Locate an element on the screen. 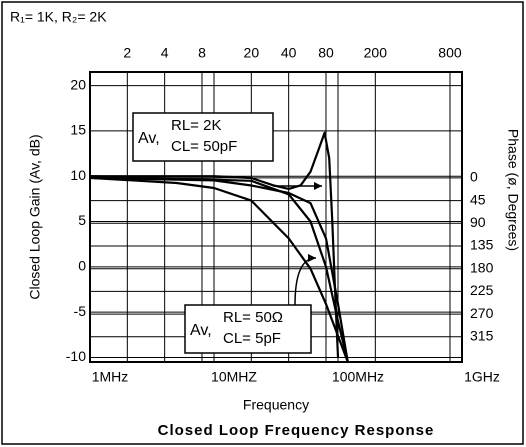 This screenshot has height=447, width=526. y2-tick-label: 135 is located at coordinates (482, 245).